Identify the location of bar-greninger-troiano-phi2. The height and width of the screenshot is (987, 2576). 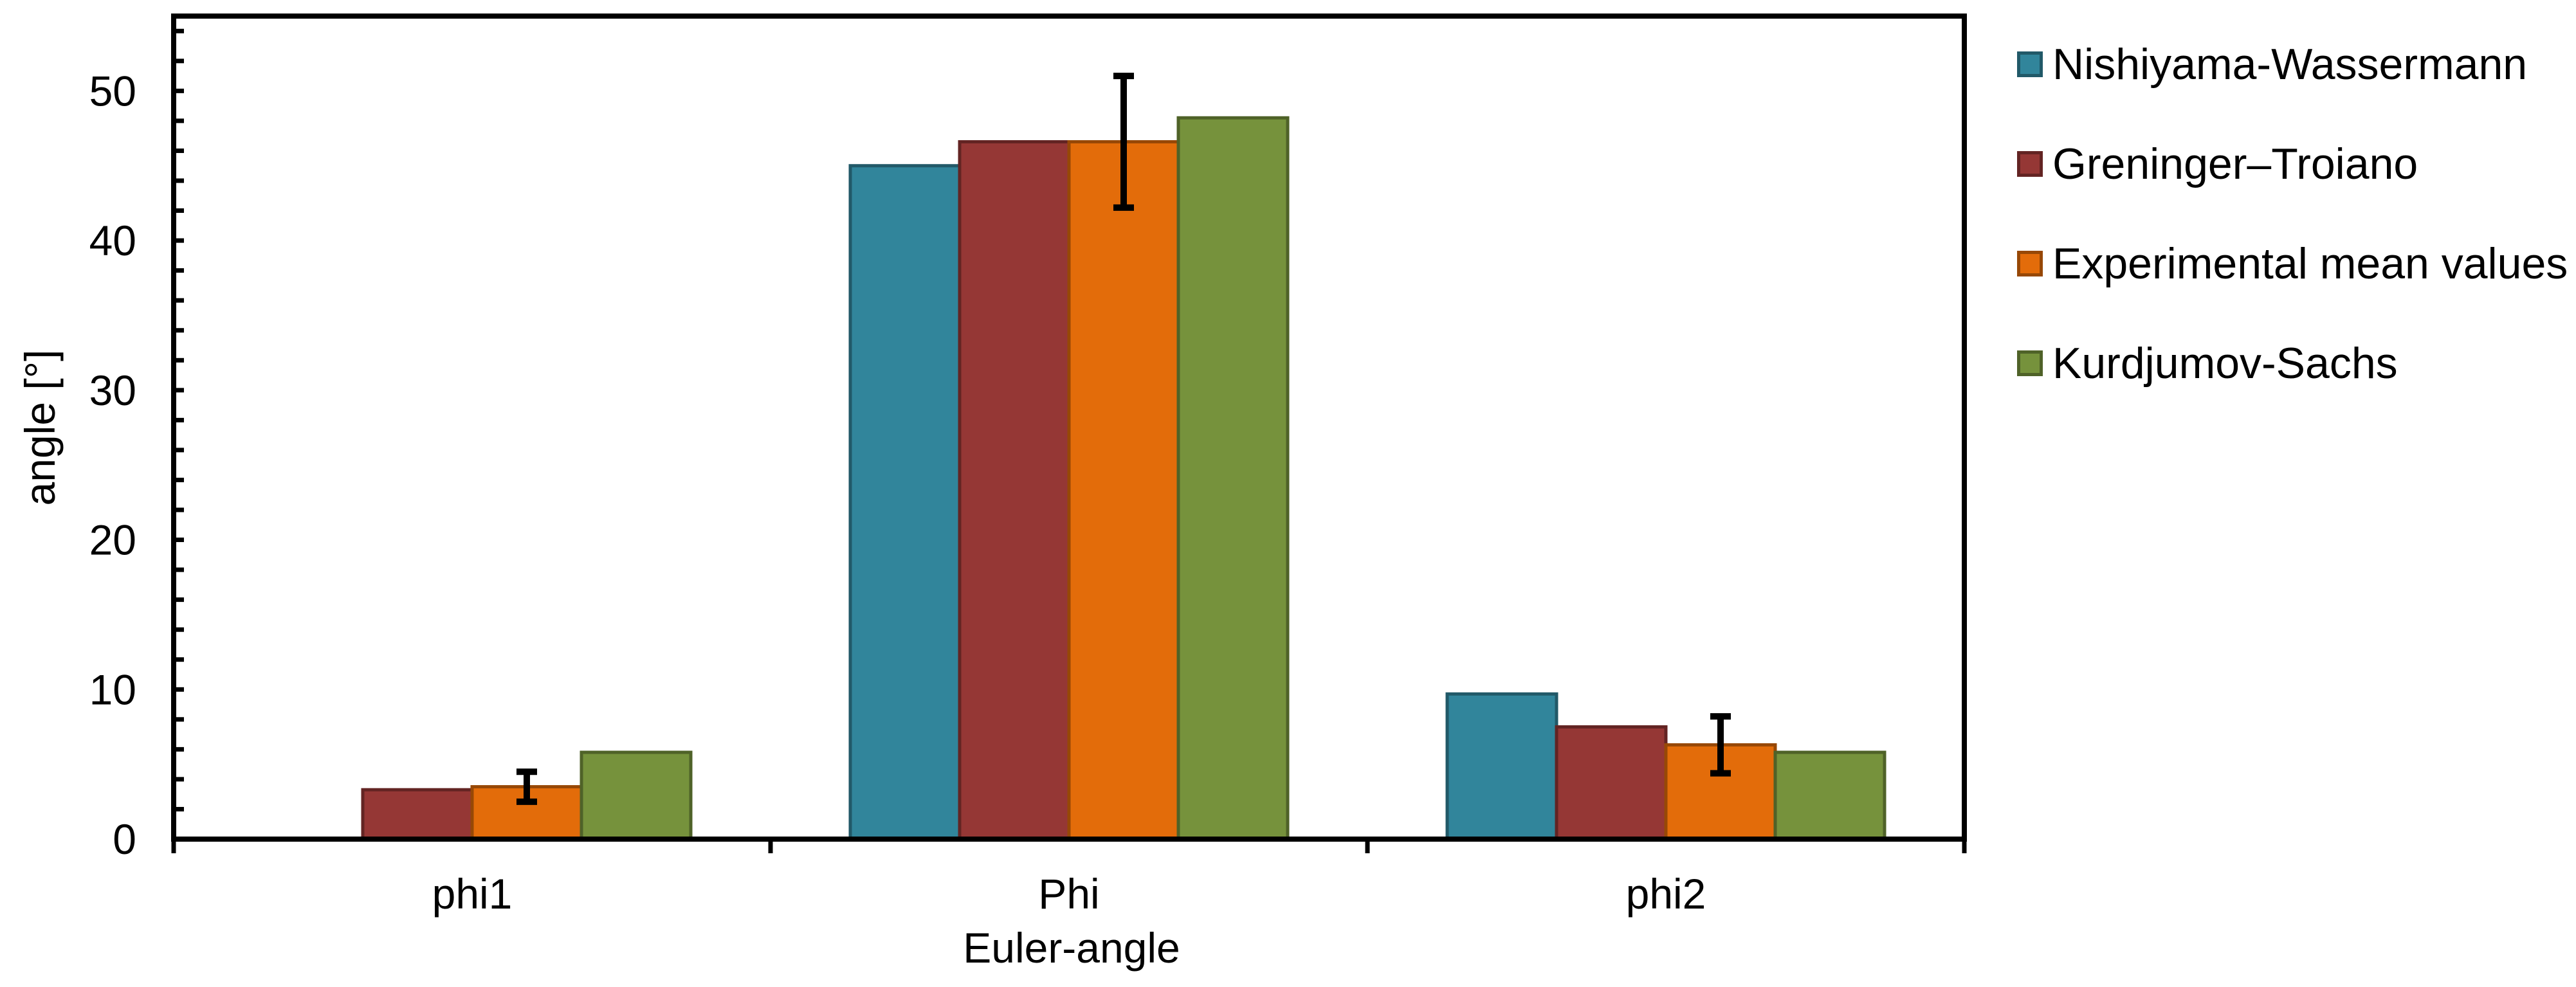
(1611, 783).